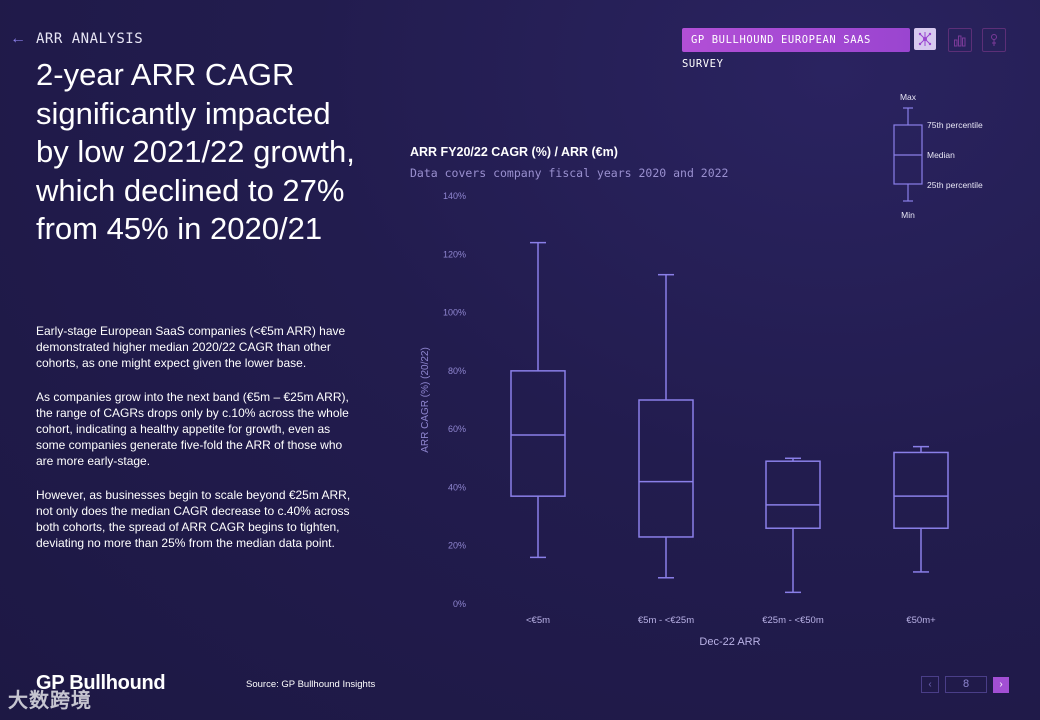 The width and height of the screenshot is (1040, 720). I want to click on tool-icon, so click(994, 40).